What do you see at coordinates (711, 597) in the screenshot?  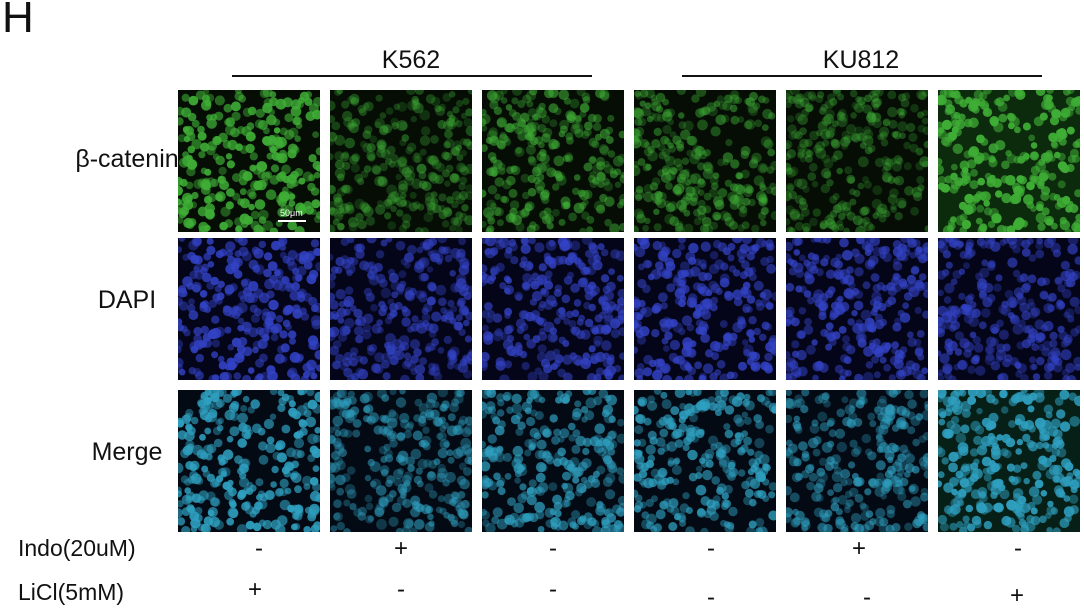 I see `sign-licl-4: -` at bounding box center [711, 597].